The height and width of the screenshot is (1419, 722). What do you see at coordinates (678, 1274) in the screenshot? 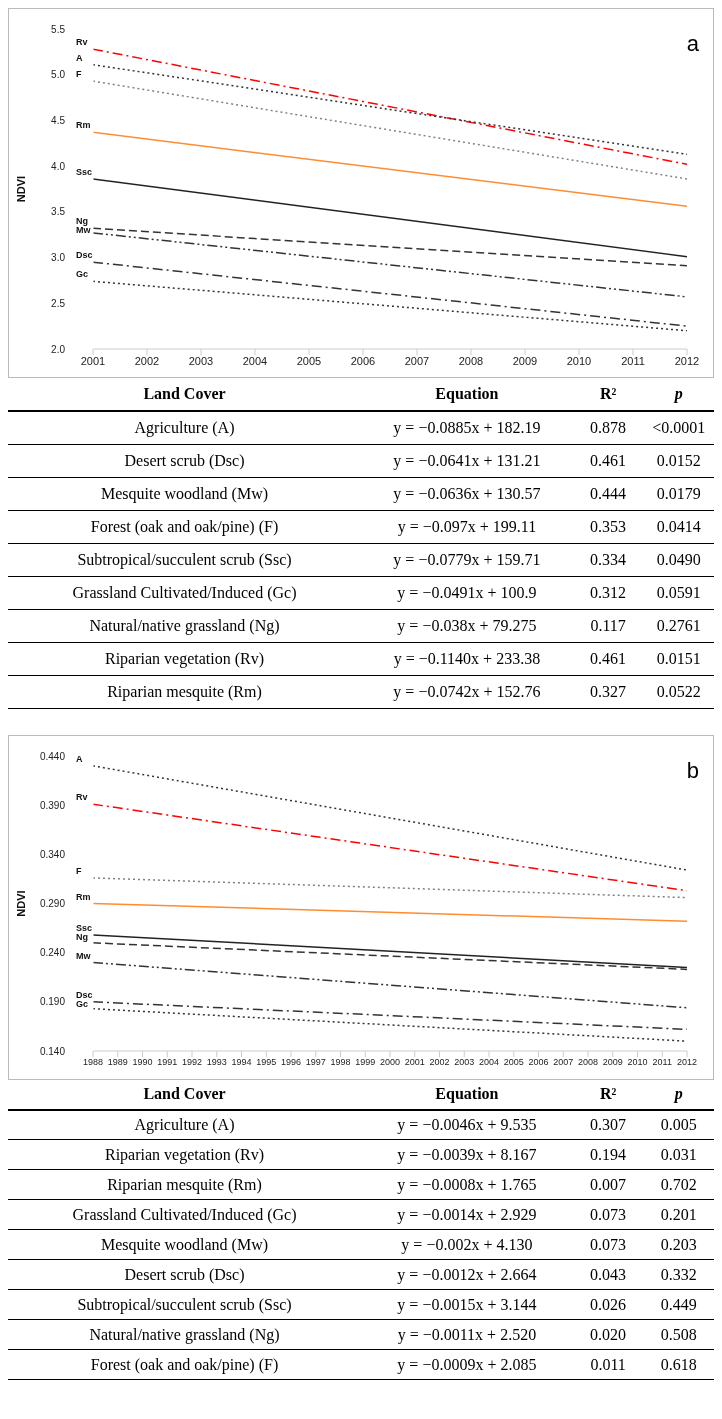
I see `text: 0.332` at bounding box center [678, 1274].